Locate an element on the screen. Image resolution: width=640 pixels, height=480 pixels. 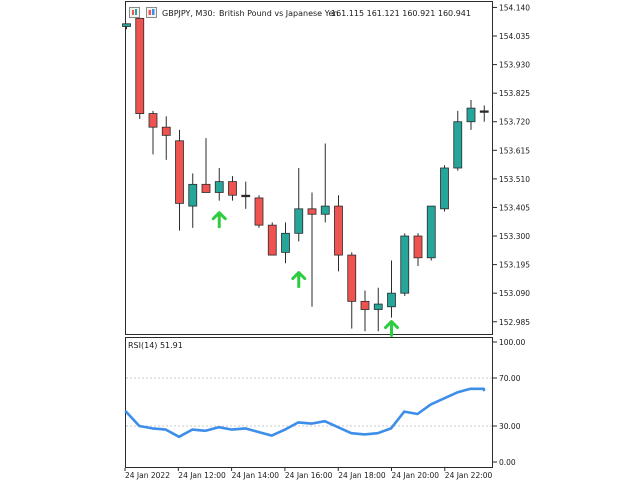
time-tick-label: 24 Jan 14:00 is located at coordinates (256, 475).